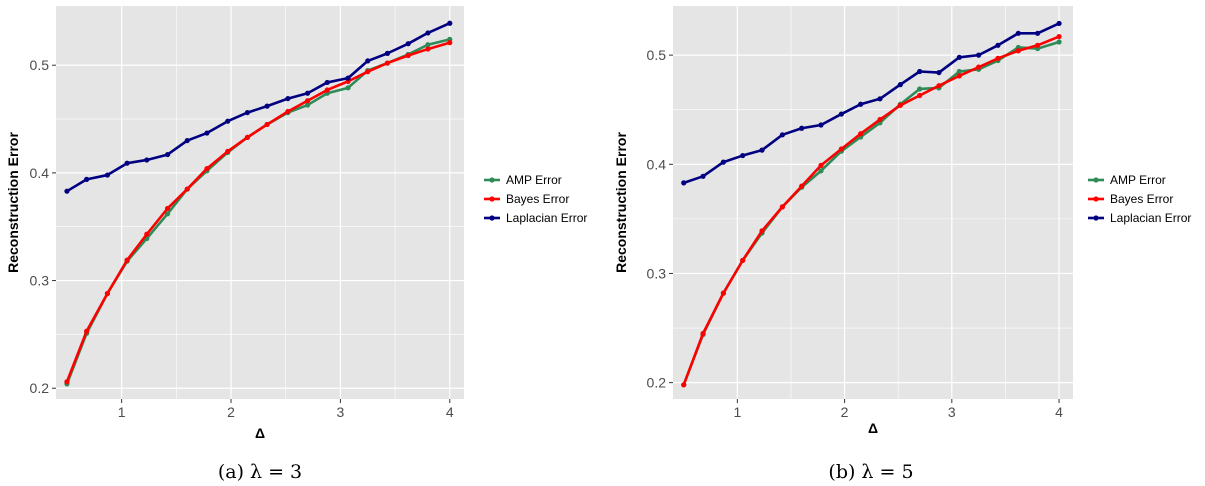 The height and width of the screenshot is (486, 1205). I want to click on y-tick-label: 0.4, so click(657, 164).